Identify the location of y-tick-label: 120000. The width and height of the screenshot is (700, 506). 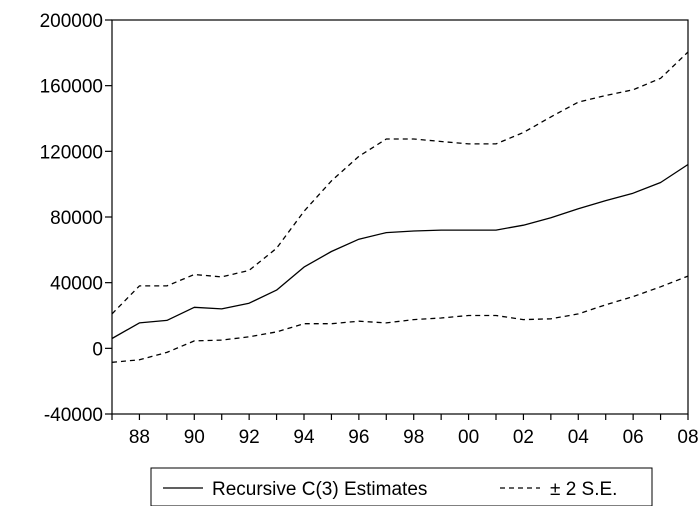
(71, 152).